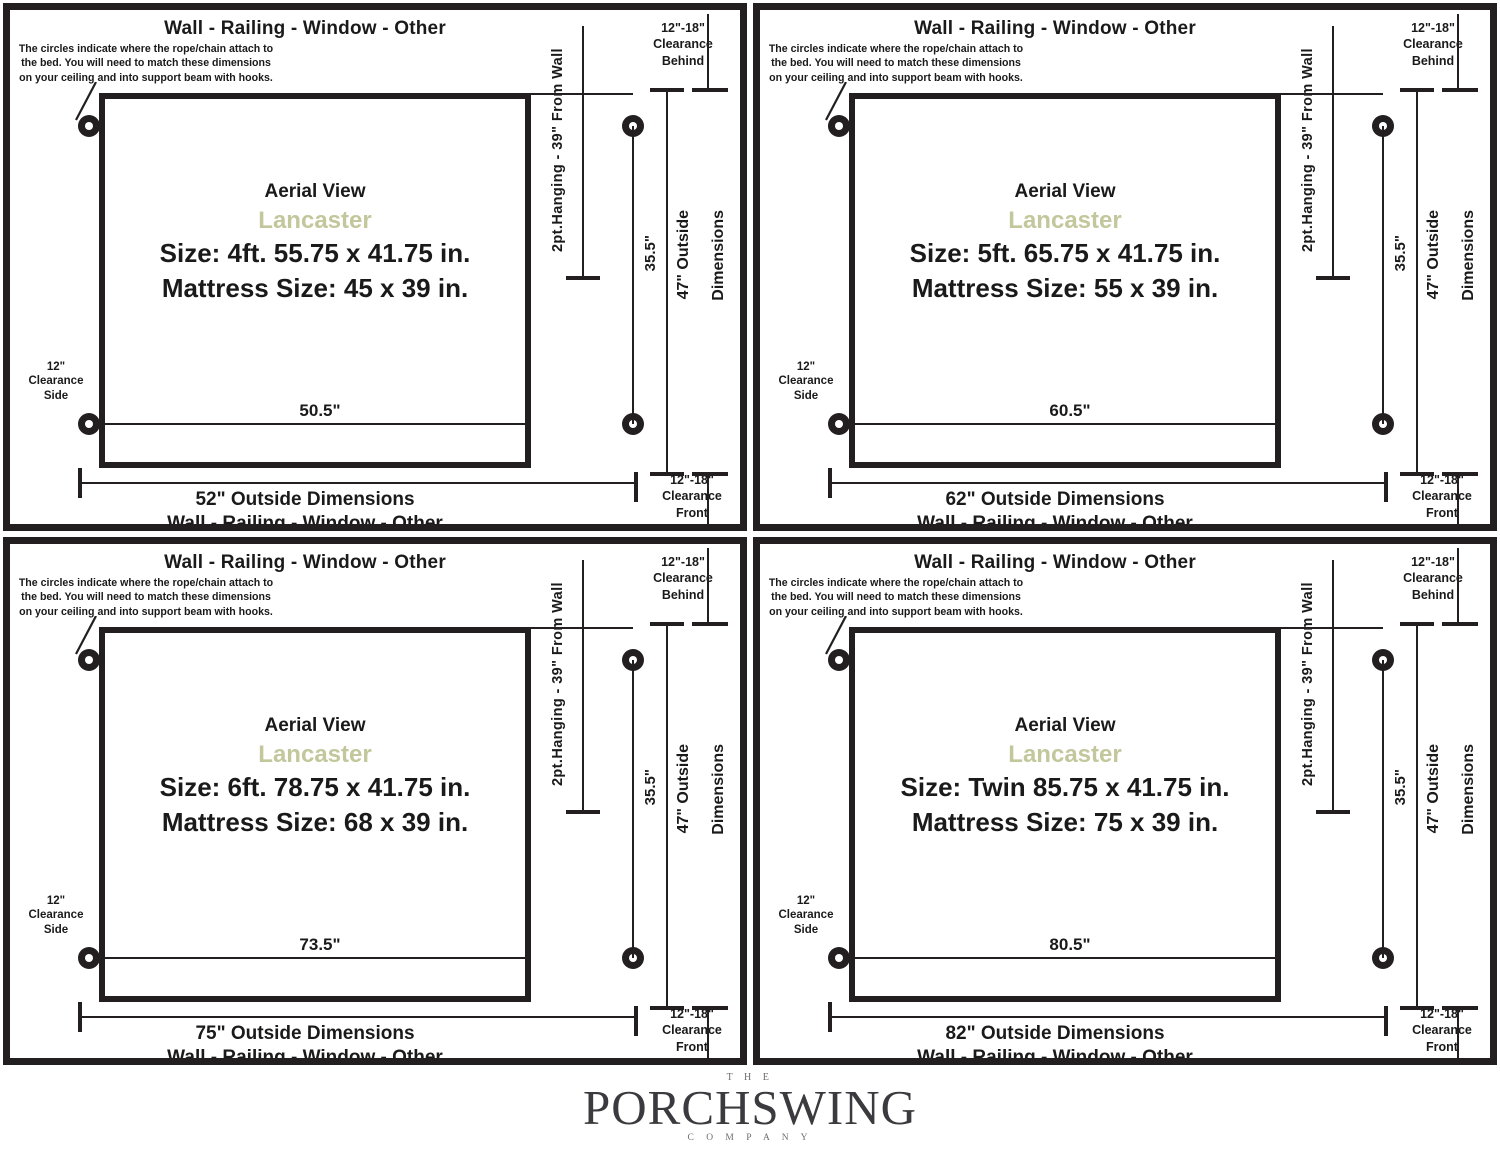  I want to click on logo-company: C O M P A N Y, so click(750, 1137).